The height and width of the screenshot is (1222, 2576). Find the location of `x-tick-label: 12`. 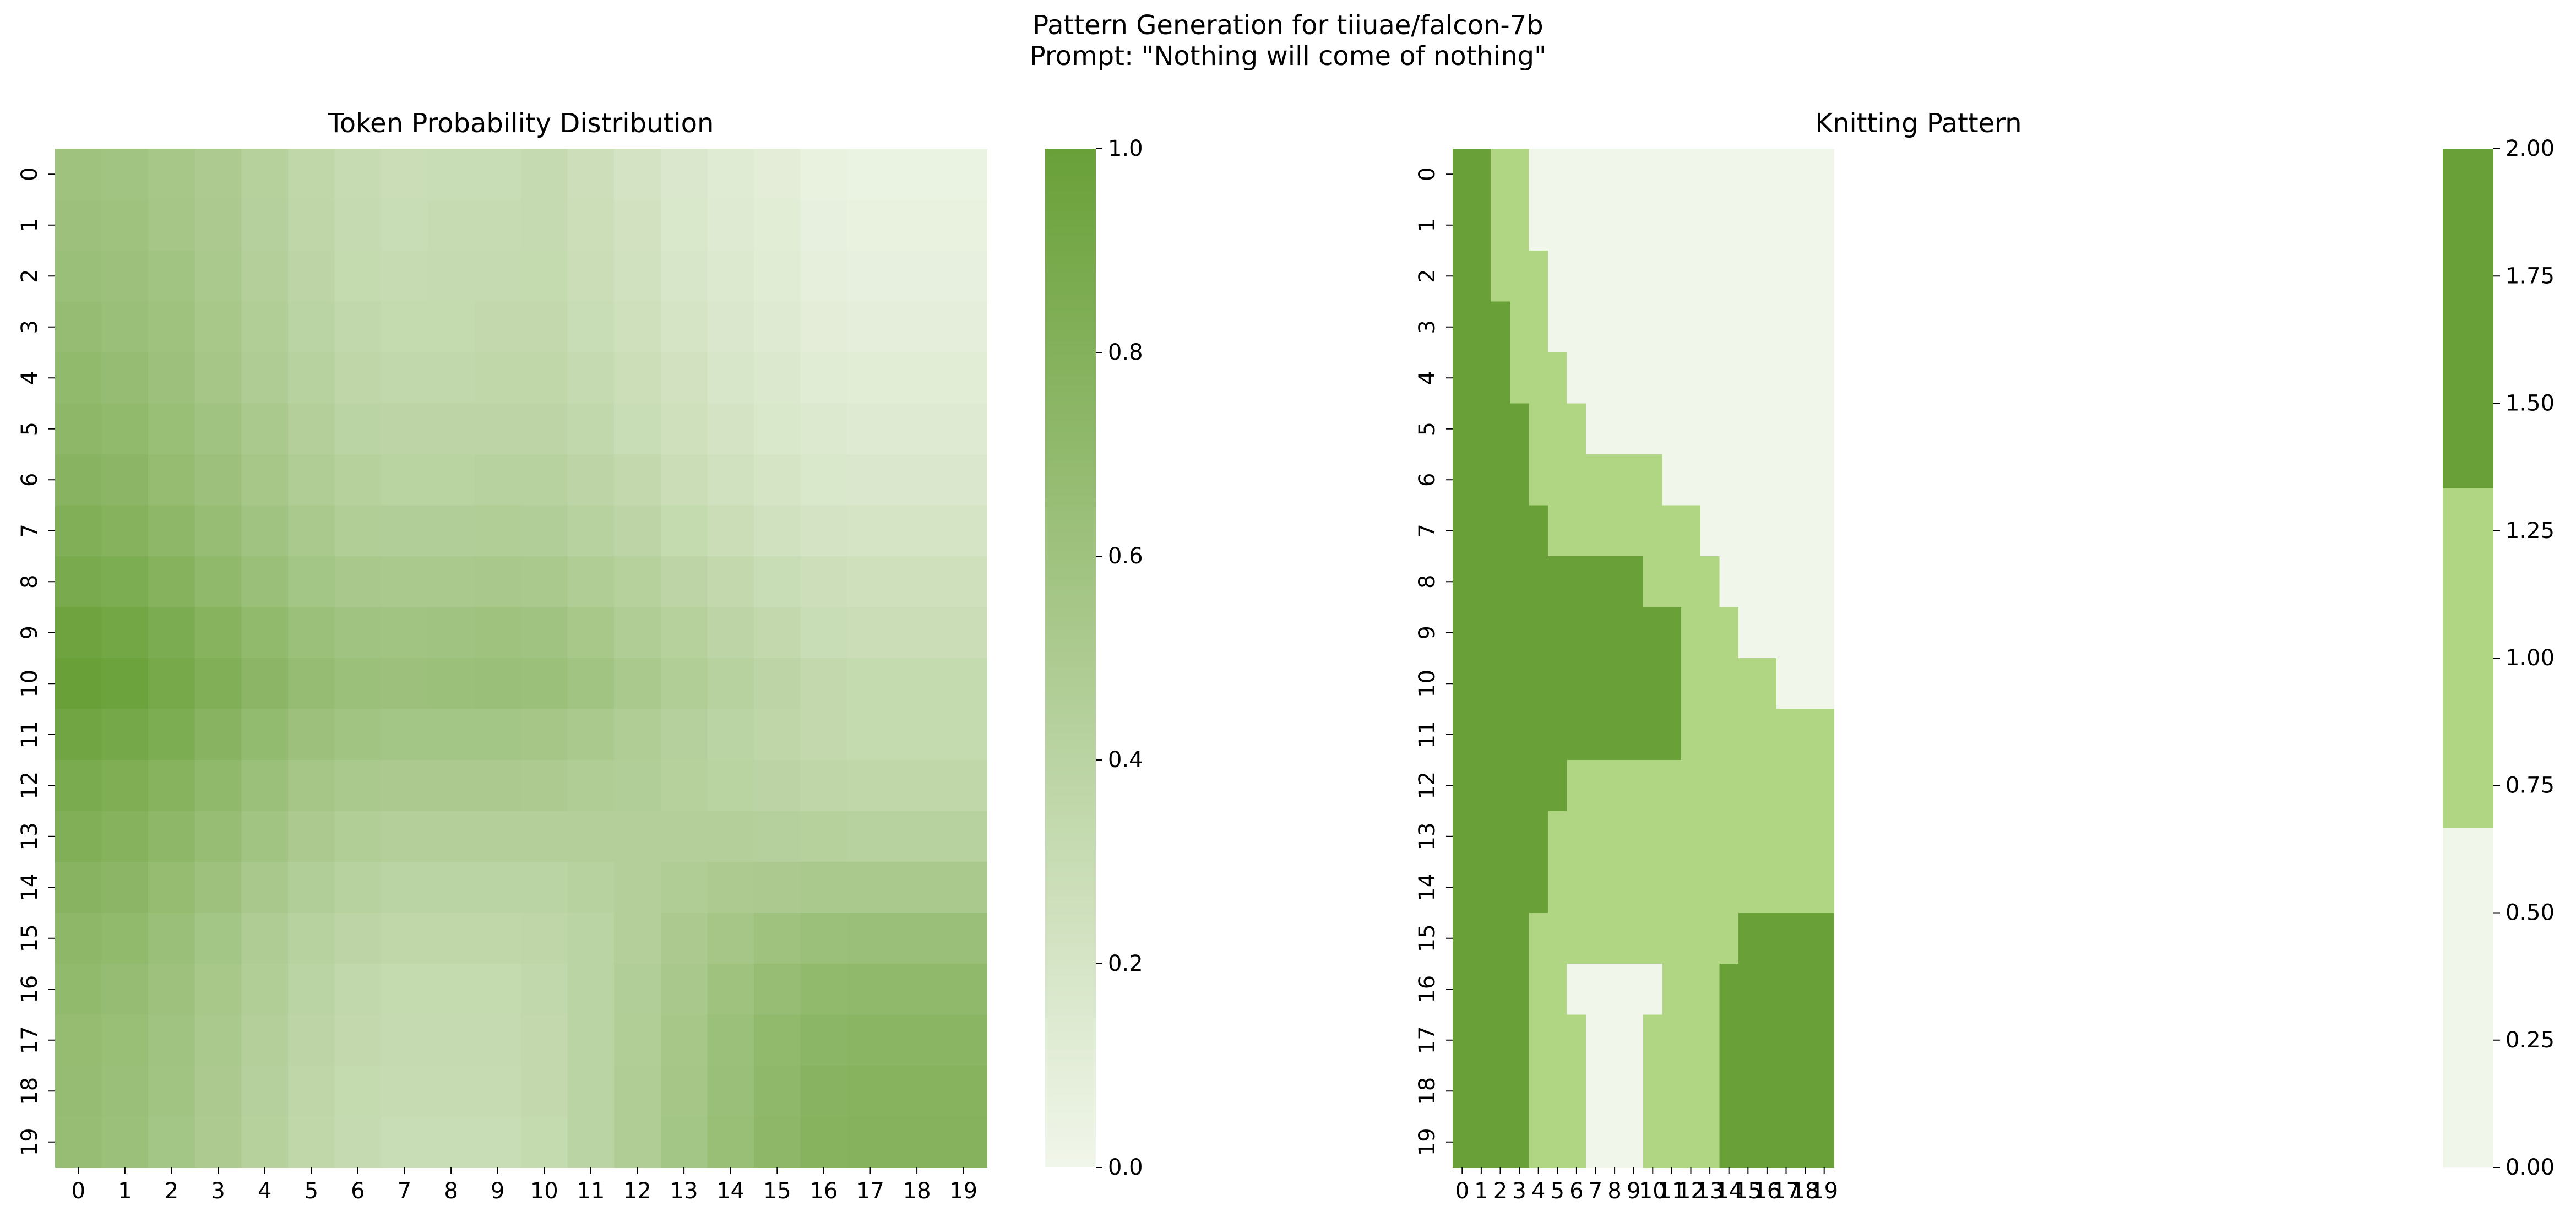

x-tick-label: 12 is located at coordinates (1691, 1191).